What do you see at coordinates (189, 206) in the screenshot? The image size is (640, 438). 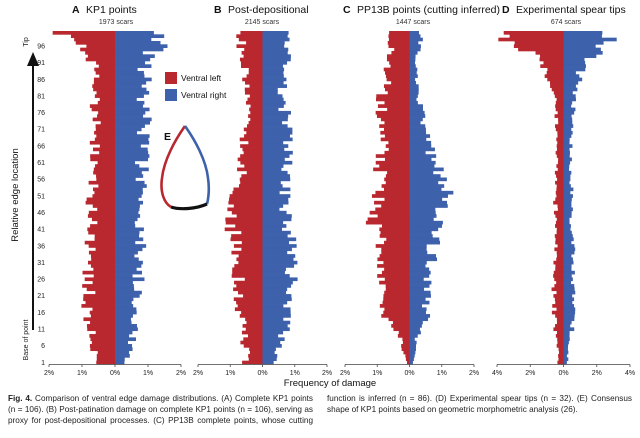 I see `outline-base` at bounding box center [189, 206].